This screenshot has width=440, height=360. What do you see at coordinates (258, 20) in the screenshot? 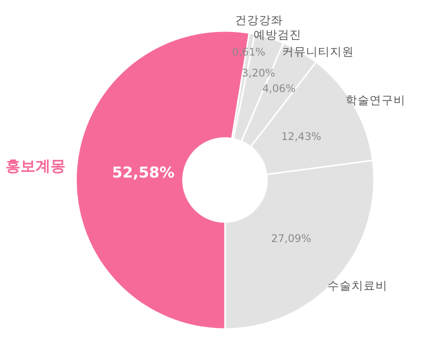
I see `slice-label: 건강강좌` at bounding box center [258, 20].